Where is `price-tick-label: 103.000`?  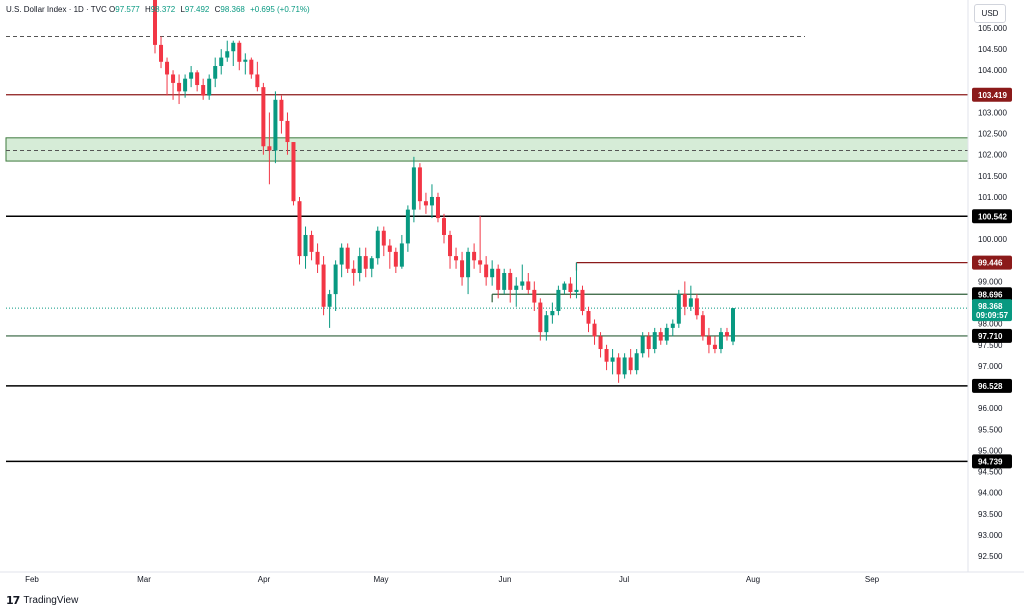 price-tick-label: 103.000 is located at coordinates (992, 112).